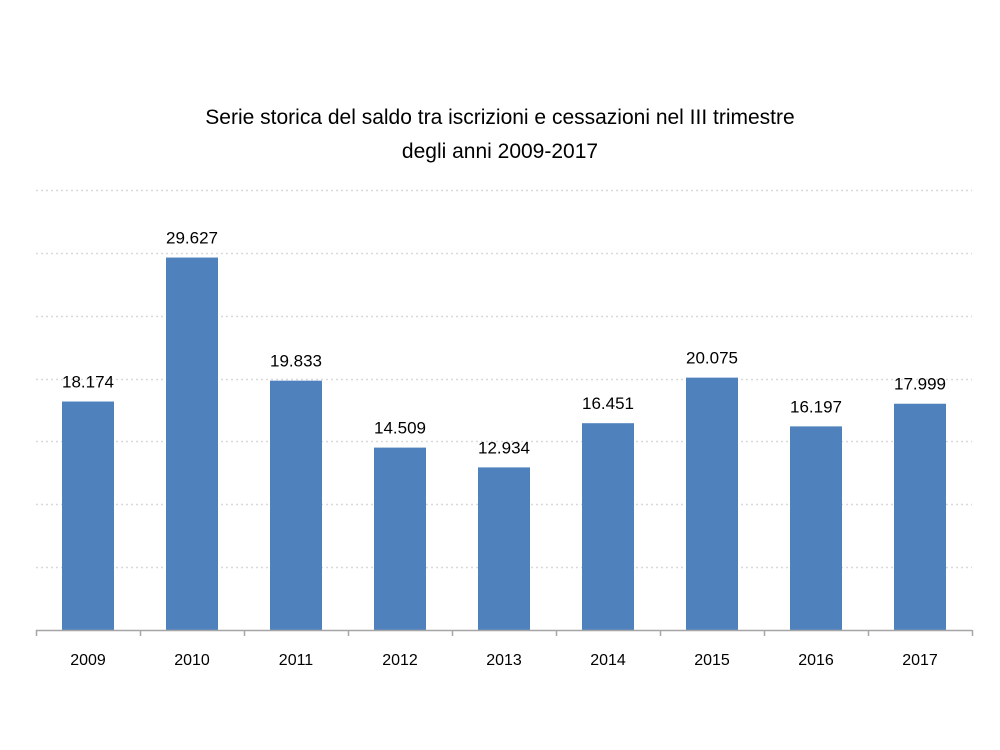 Image resolution: width=1000 pixels, height=750 pixels. I want to click on bar-2010, so click(192, 443).